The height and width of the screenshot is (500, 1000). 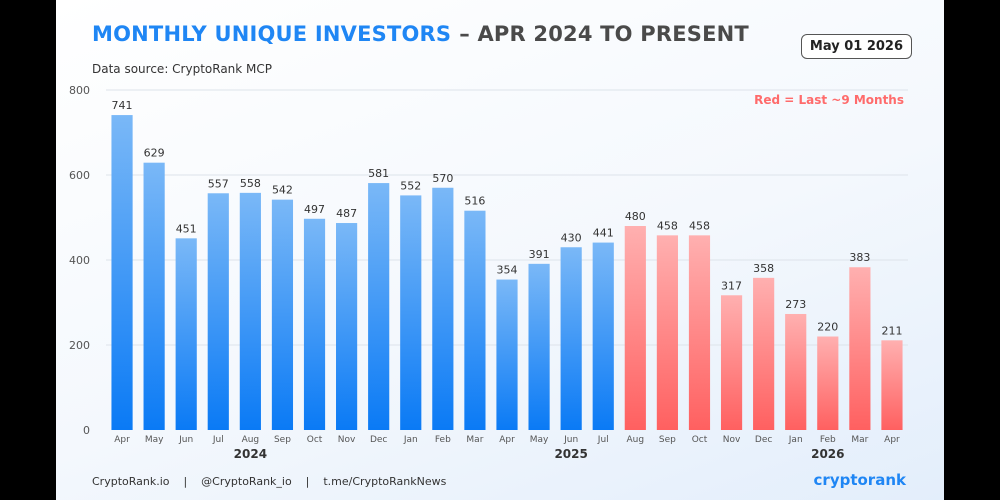 What do you see at coordinates (250, 454) in the screenshot?
I see `year-label: 2024` at bounding box center [250, 454].